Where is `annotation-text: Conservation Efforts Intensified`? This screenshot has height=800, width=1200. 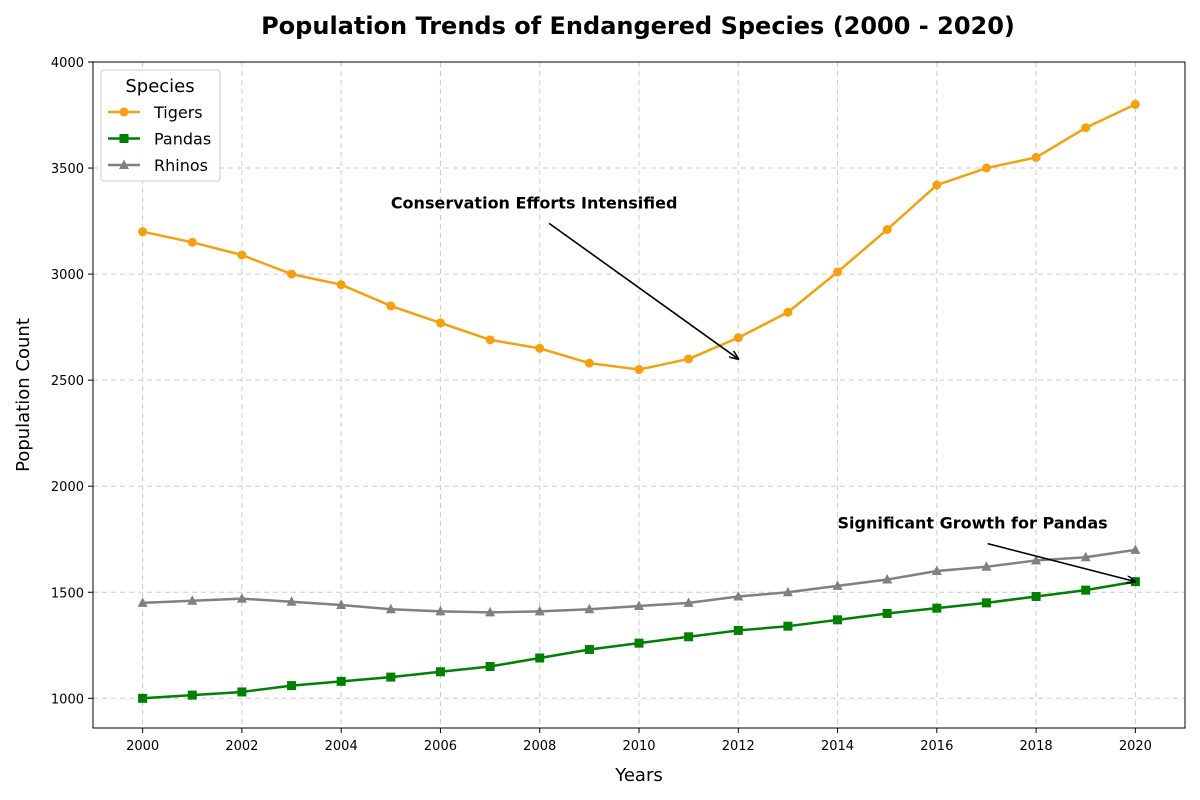 annotation-text: Conservation Efforts Intensified is located at coordinates (534, 202).